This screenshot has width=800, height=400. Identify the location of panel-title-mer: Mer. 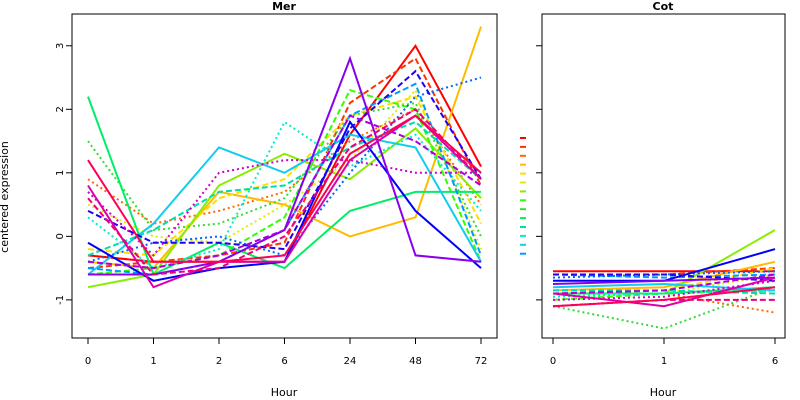
(284, 6).